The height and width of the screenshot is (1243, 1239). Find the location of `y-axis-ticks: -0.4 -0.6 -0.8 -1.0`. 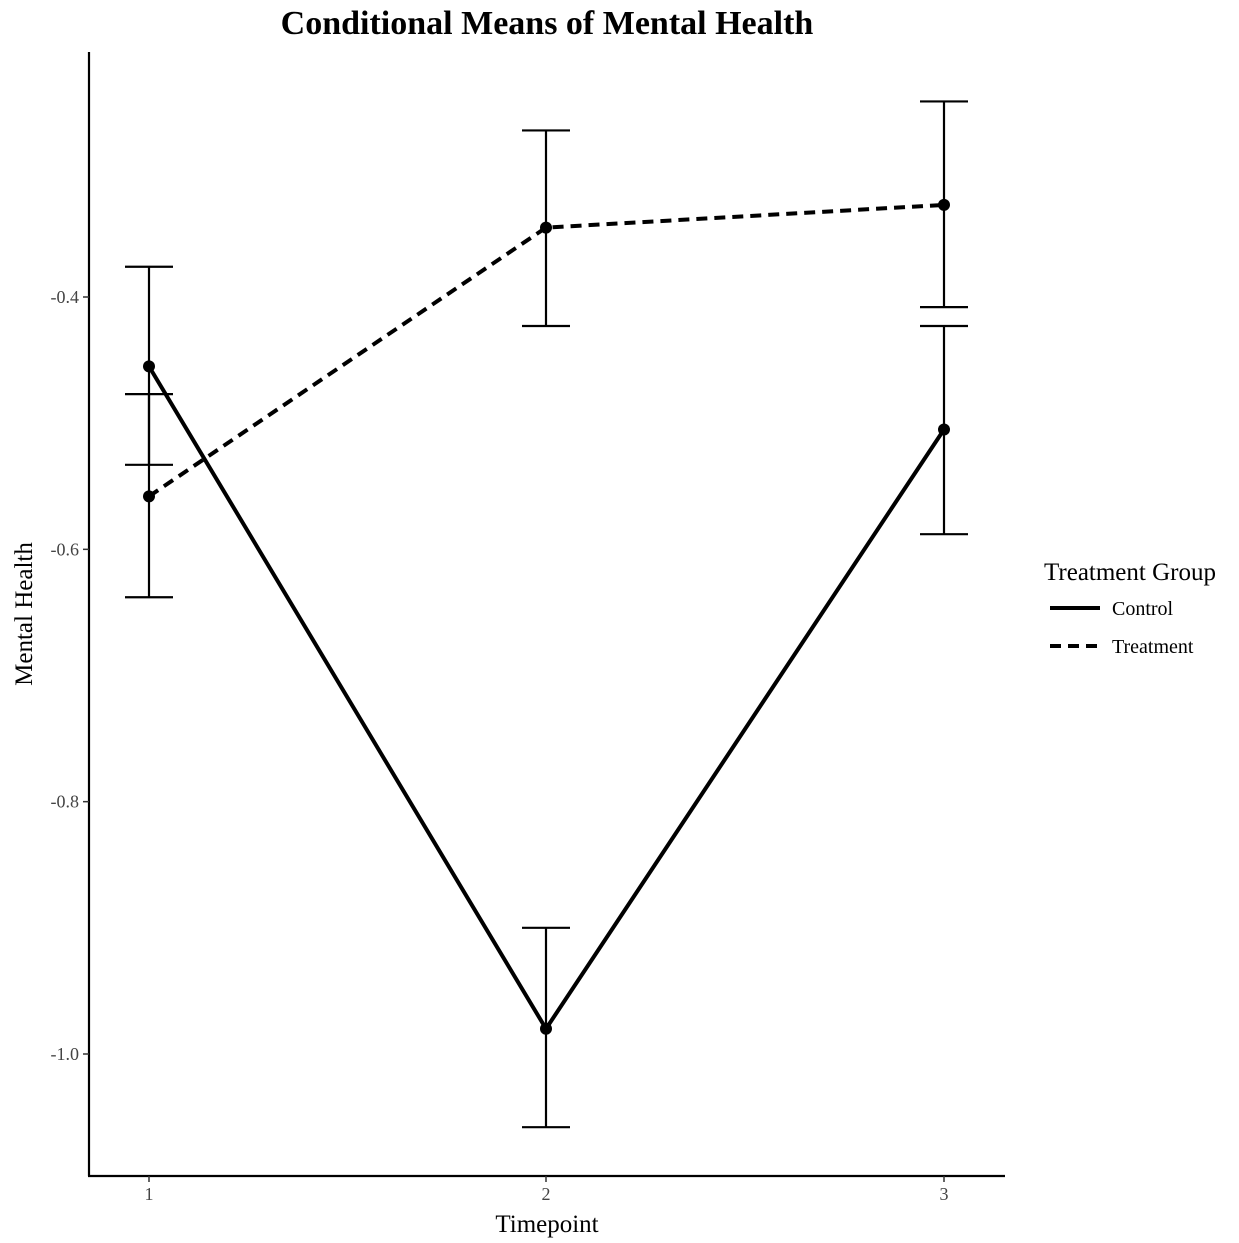

y-axis-ticks: -0.4 -0.6 -0.8 -1.0 is located at coordinates (70, 675).